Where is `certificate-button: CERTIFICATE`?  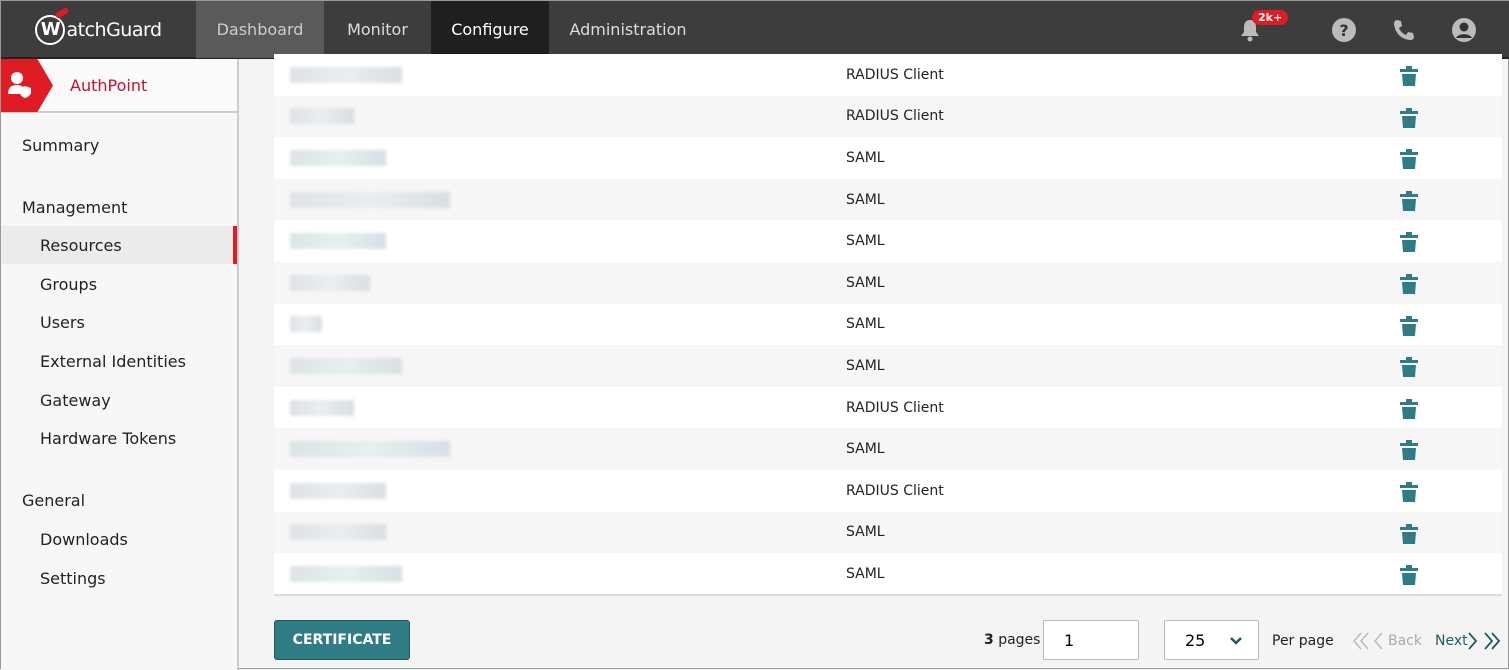 certificate-button: CERTIFICATE is located at coordinates (342, 640).